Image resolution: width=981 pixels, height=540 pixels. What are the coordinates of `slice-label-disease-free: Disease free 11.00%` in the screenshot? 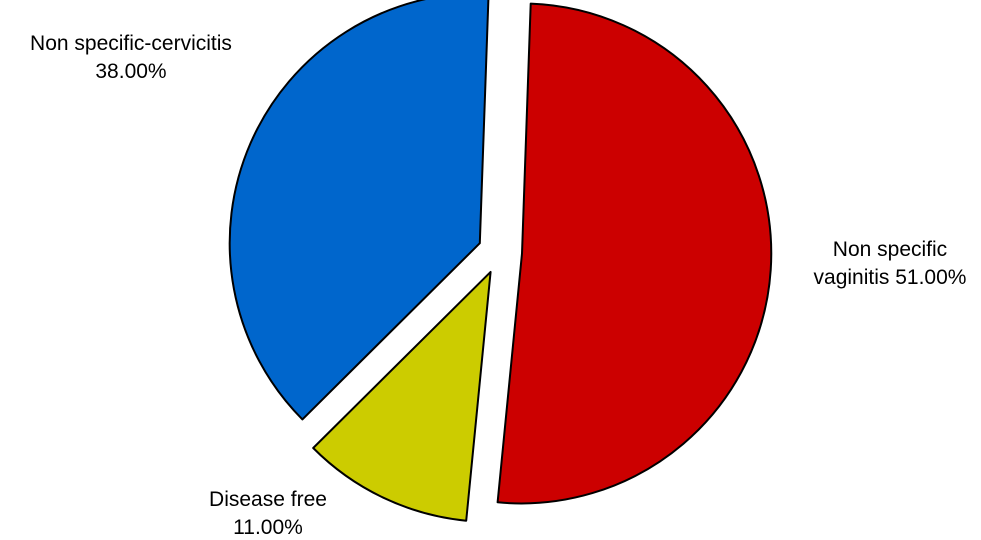 It's located at (268, 513).